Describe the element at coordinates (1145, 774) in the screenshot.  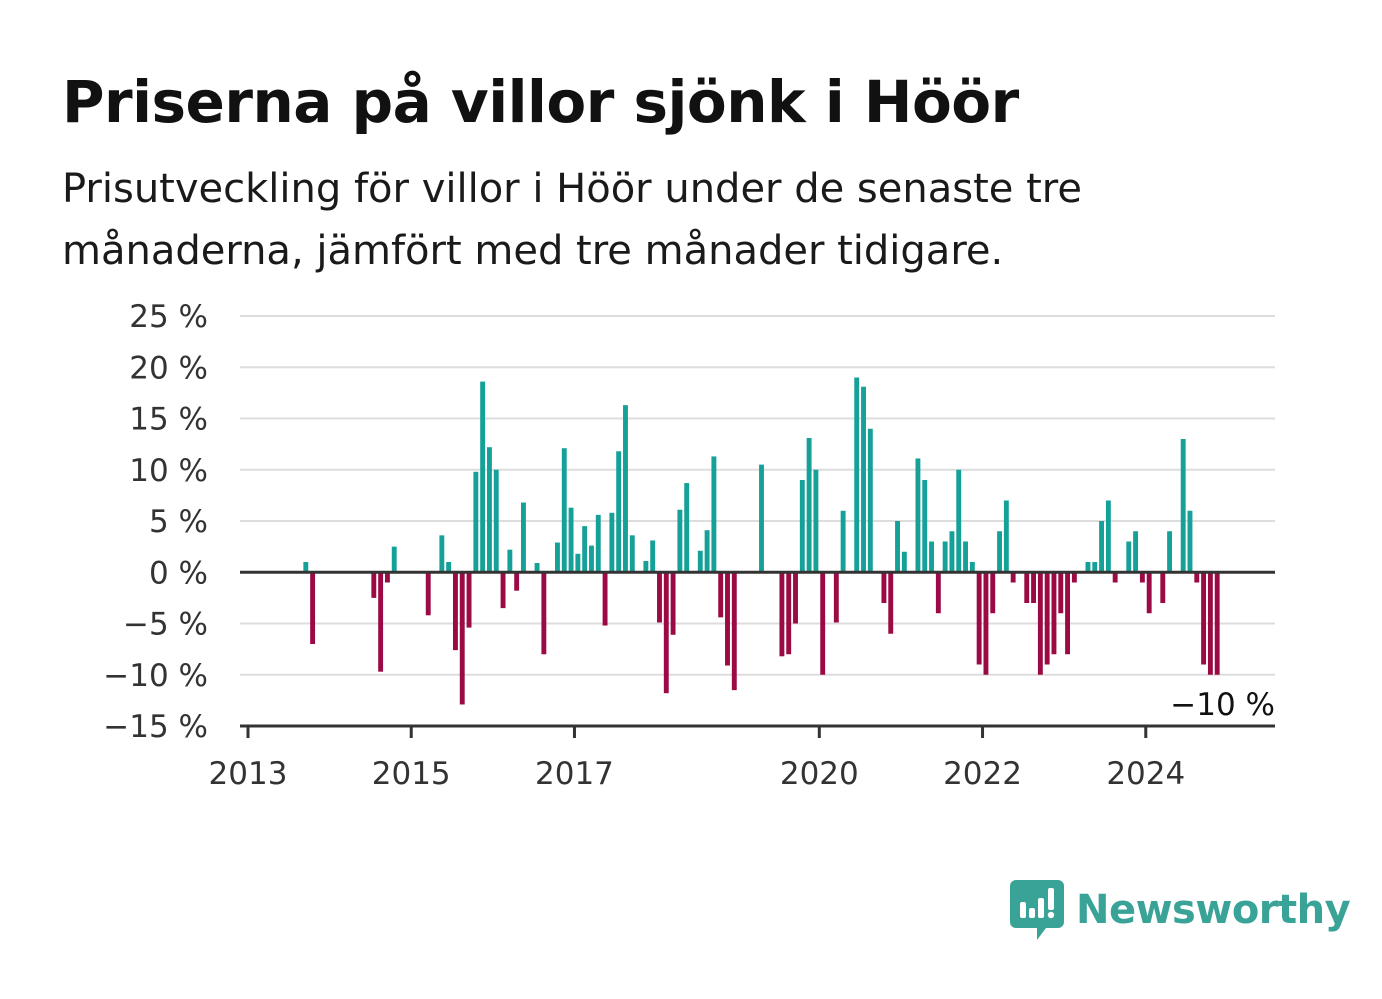
I see `x-tick-label: 2024` at that location.